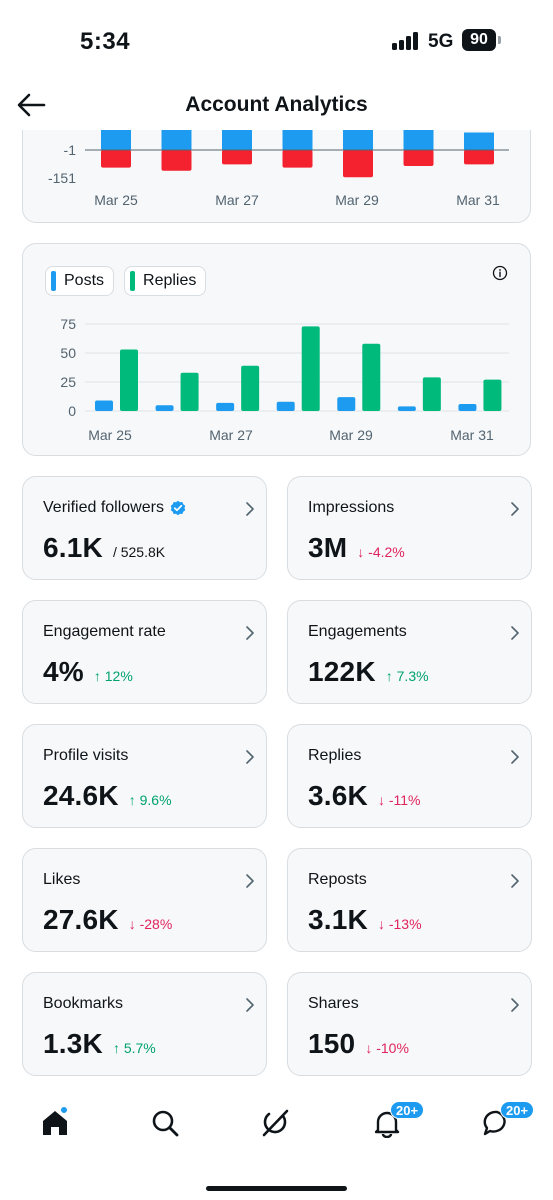  What do you see at coordinates (335, 755) in the screenshot?
I see `stat-label-text: Replies` at bounding box center [335, 755].